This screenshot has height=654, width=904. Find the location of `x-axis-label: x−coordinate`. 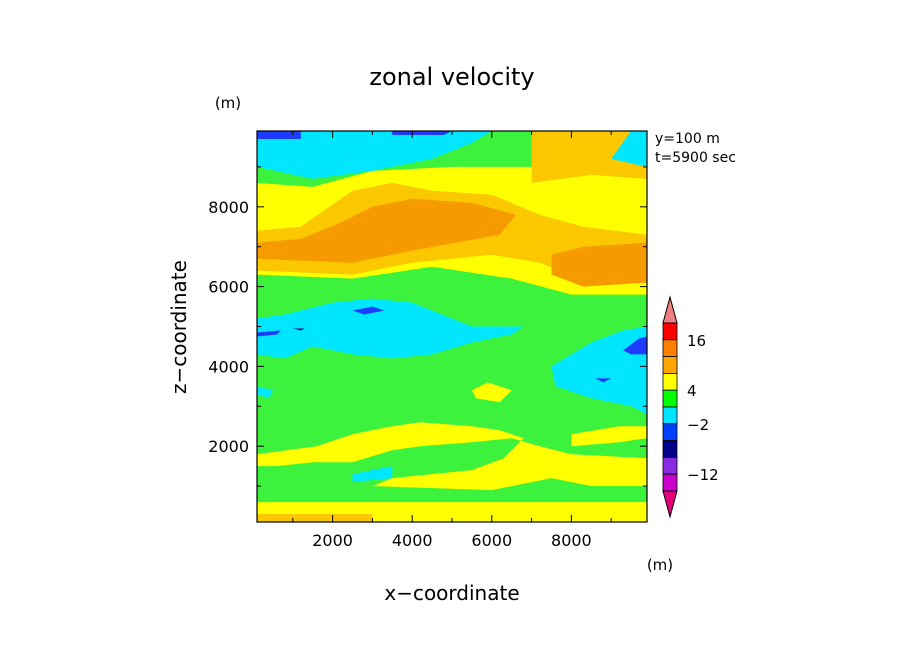

x-axis-label: x−coordinate is located at coordinates (451, 593).